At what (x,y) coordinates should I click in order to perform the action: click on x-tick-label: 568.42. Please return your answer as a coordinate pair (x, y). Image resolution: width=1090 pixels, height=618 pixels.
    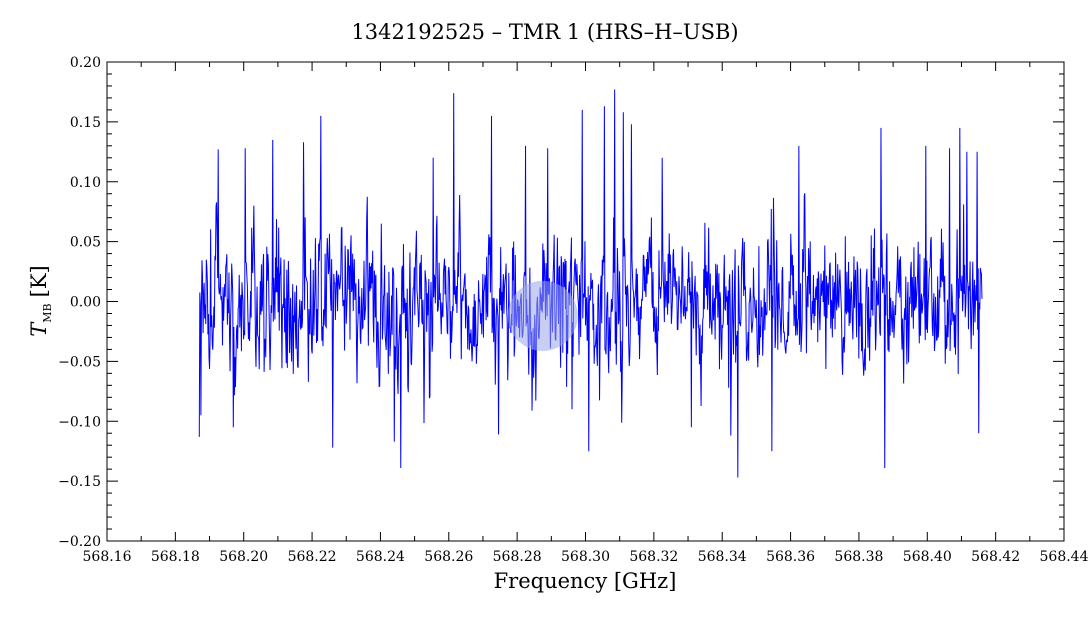
    Looking at the image, I should click on (995, 557).